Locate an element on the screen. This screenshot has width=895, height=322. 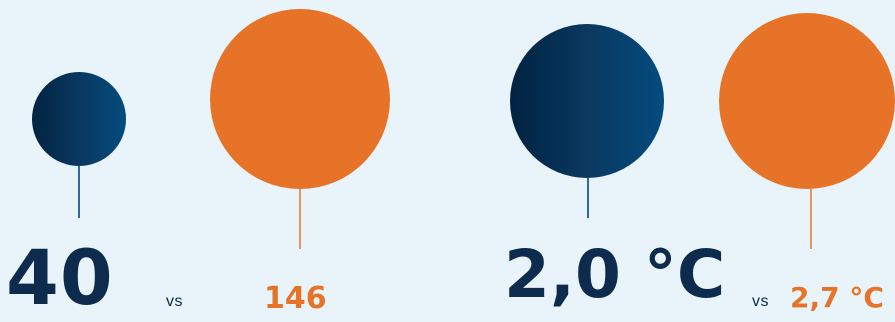
medium-orange-circle is located at coordinates (807, 101).